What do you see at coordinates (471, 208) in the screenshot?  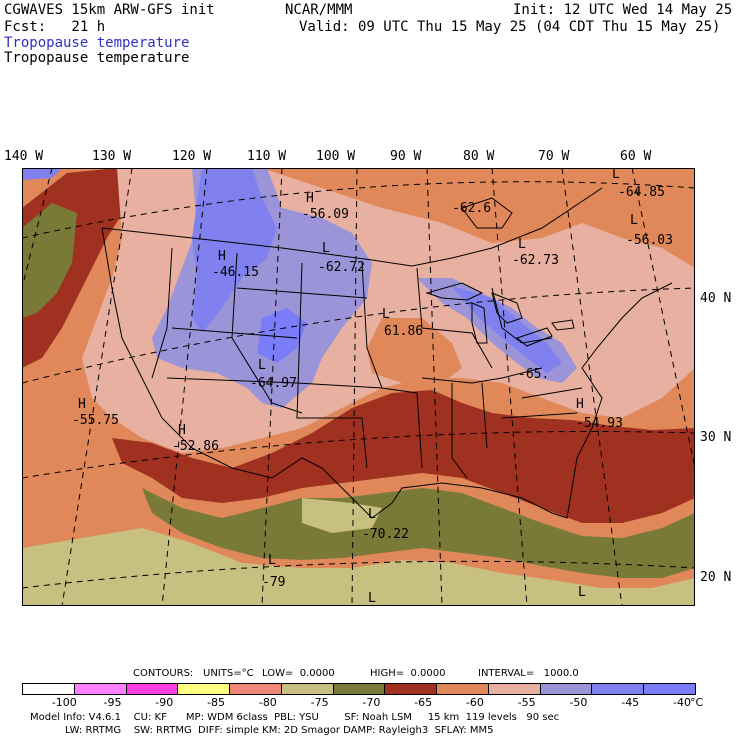 I see `center-value: -62.6` at bounding box center [471, 208].